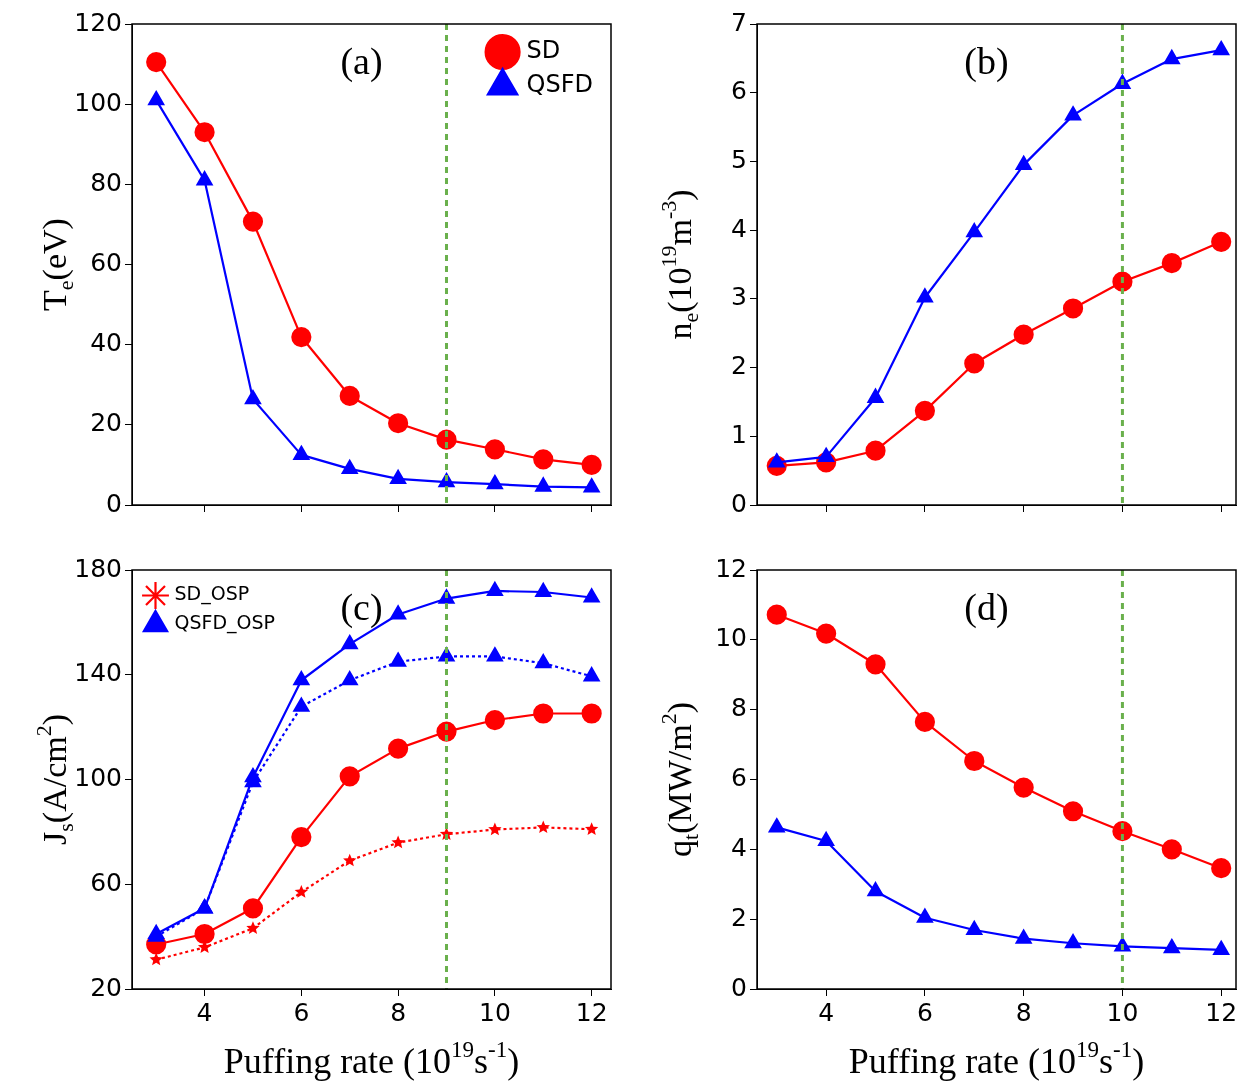  What do you see at coordinates (106, 343) in the screenshot?
I see `y-tick-label: 40` at bounding box center [106, 343].